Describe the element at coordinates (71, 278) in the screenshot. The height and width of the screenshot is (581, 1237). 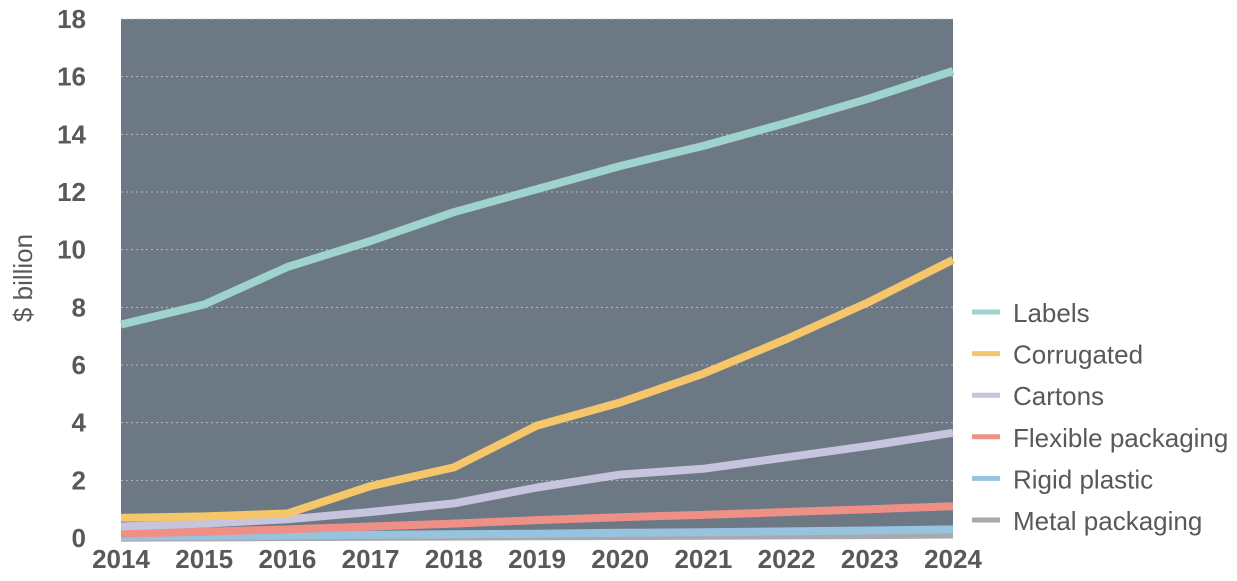
I see `y-axis-tick-labels: 0 2 4 6 8 10 12 14 16 18` at that location.